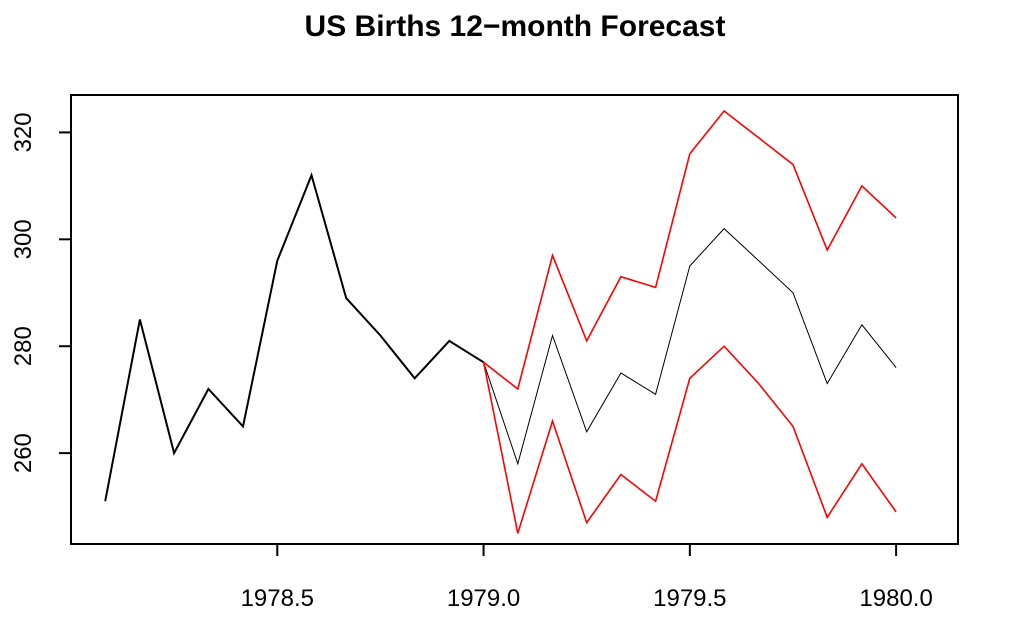  I want to click on y-axis: 260 280 300 320, so click(41, 292).